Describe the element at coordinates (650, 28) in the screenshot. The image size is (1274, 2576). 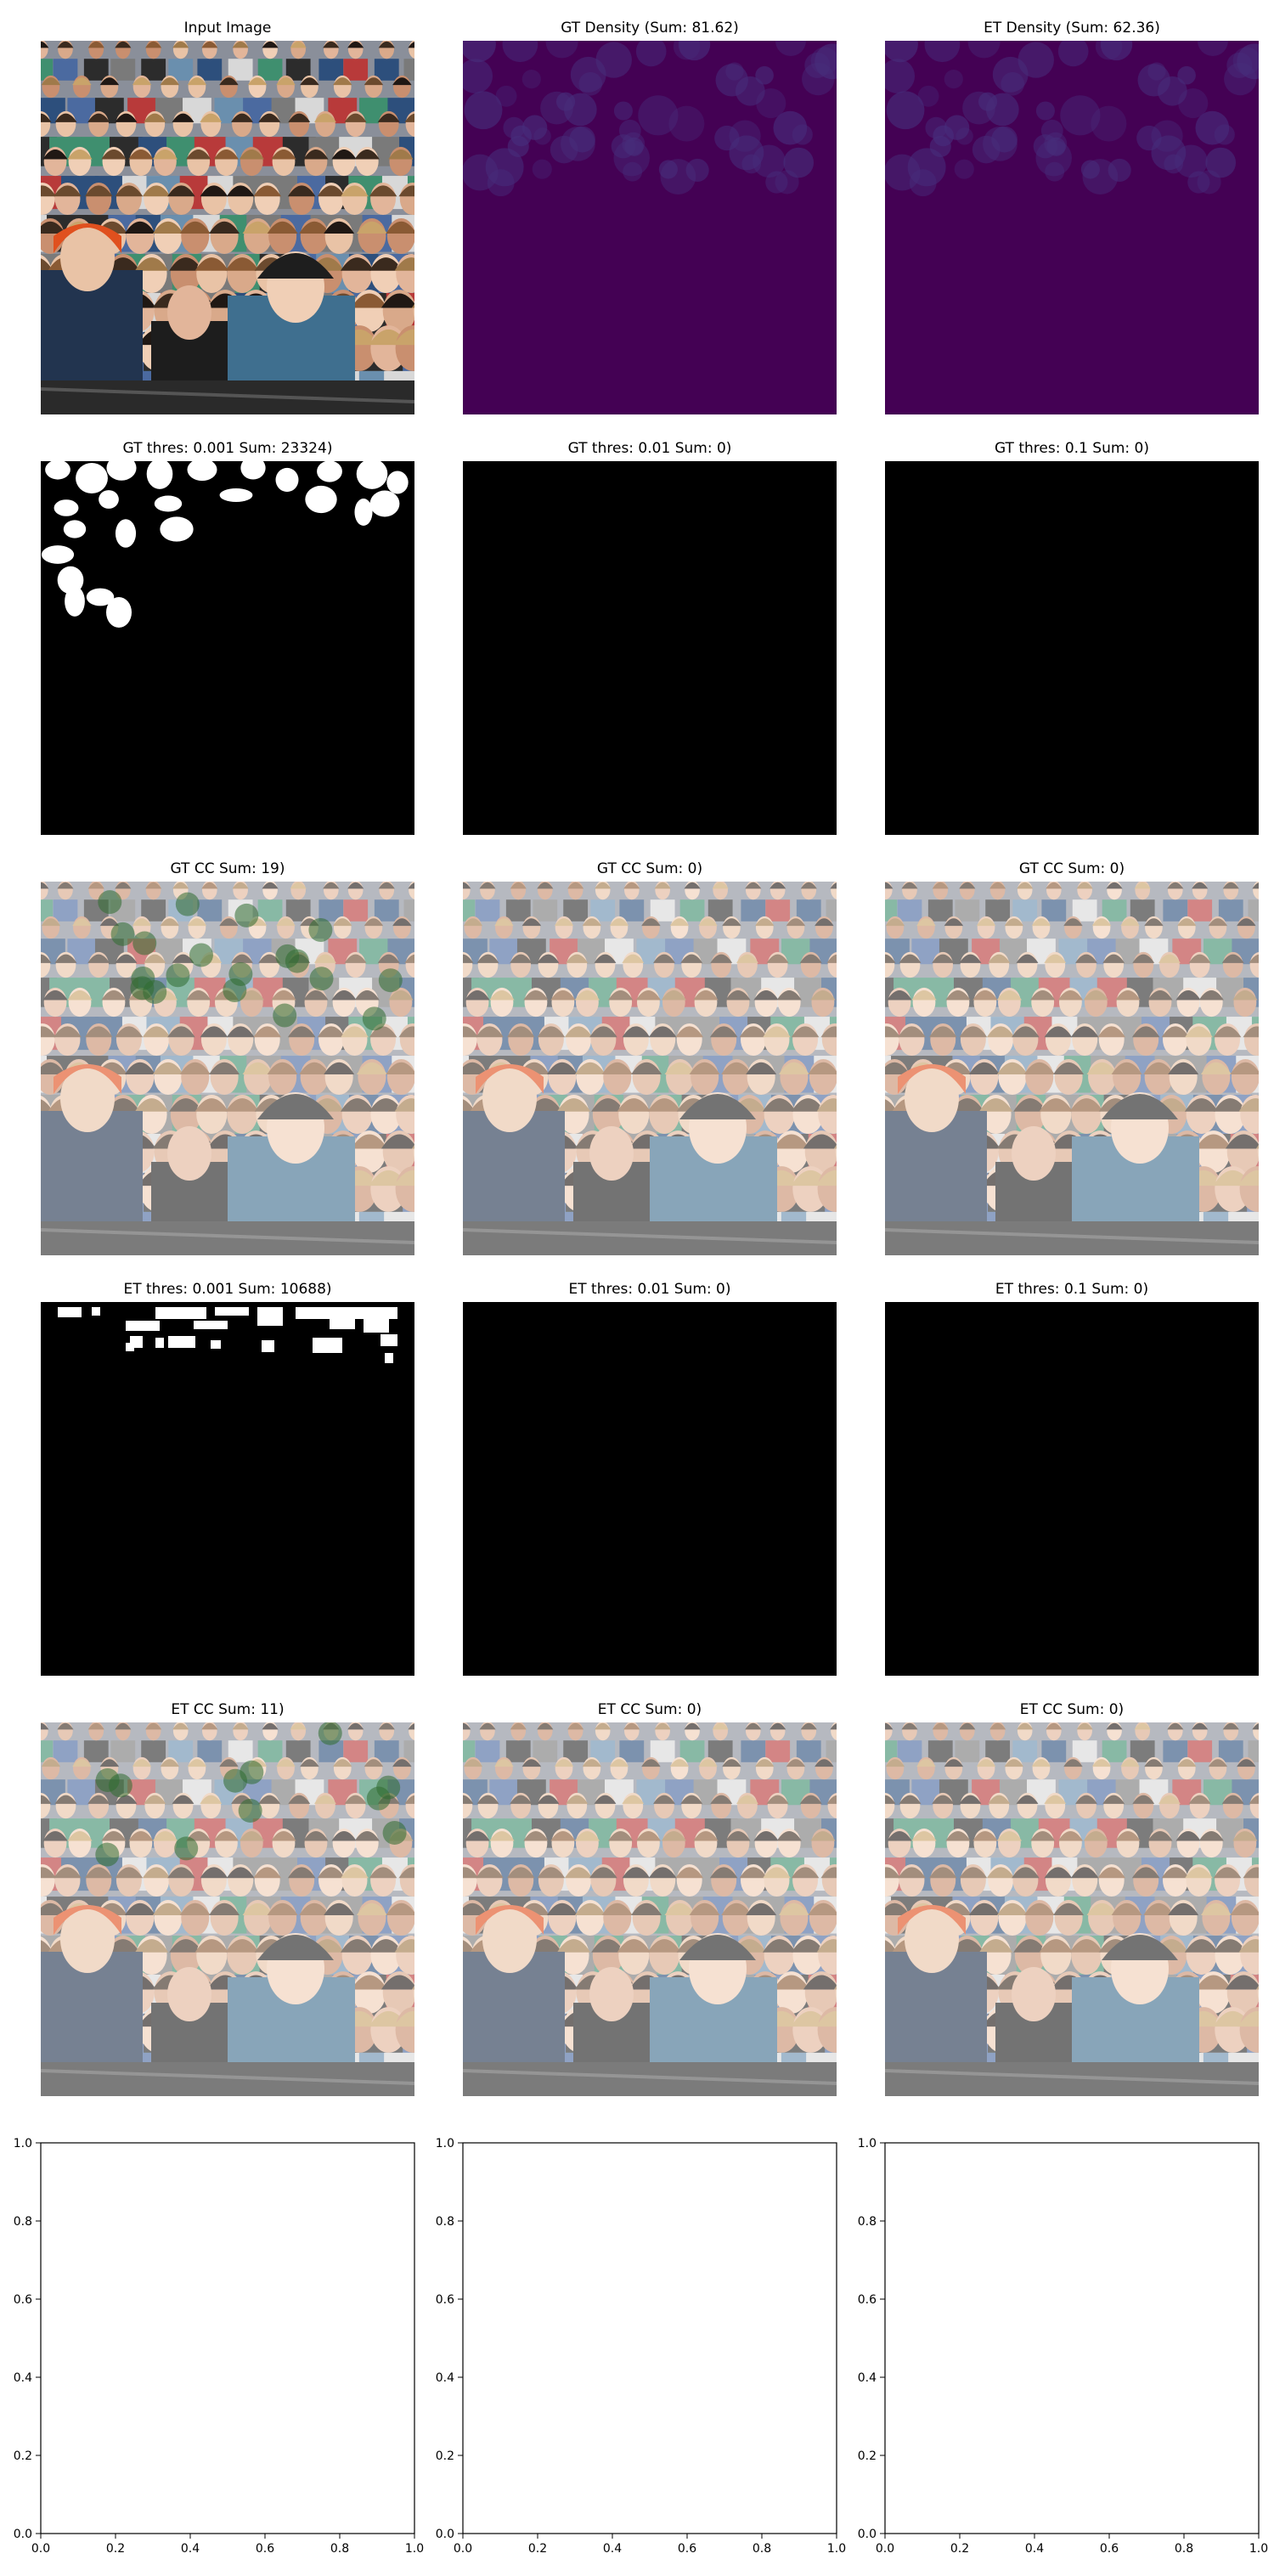
I see `panel-title: GT Density (Sum: 81.62)` at that location.